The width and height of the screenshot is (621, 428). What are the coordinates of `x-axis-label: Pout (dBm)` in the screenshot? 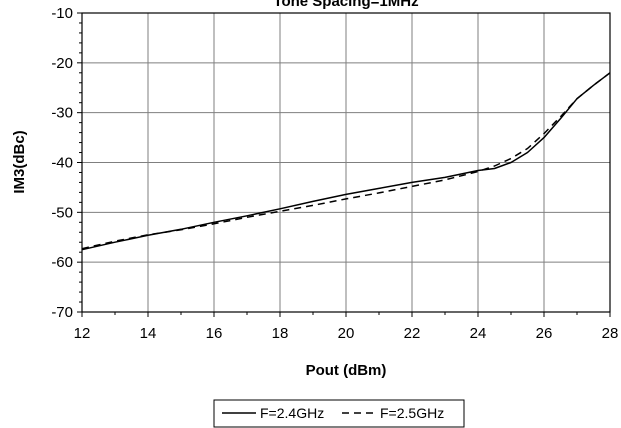 It's located at (346, 370).